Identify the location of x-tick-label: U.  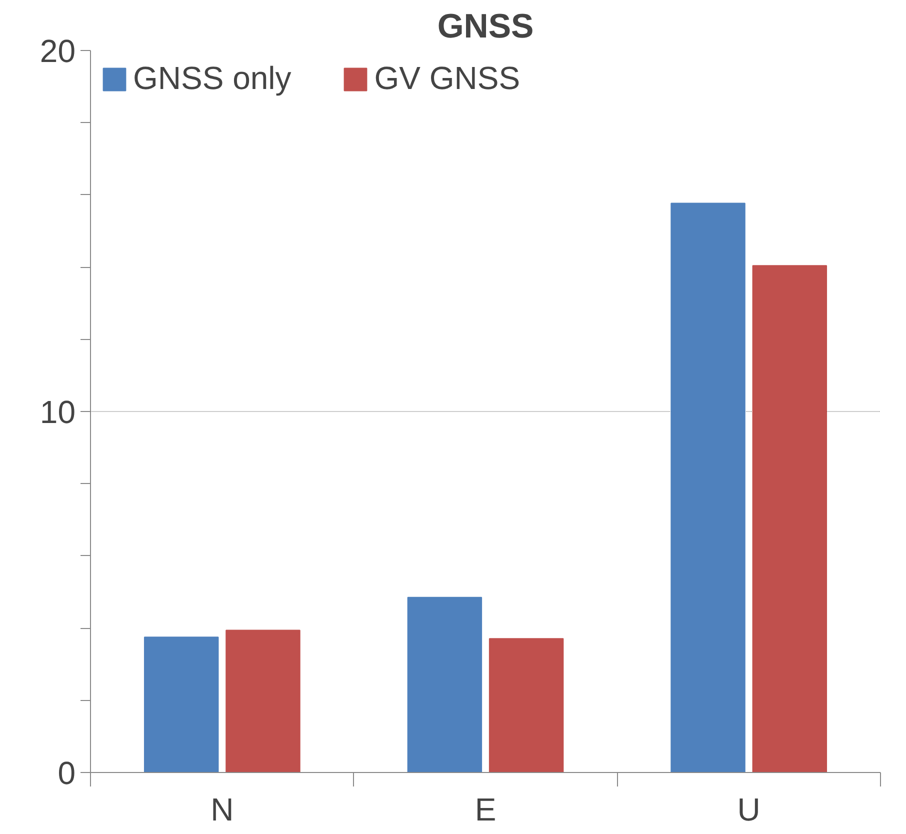
(748, 810).